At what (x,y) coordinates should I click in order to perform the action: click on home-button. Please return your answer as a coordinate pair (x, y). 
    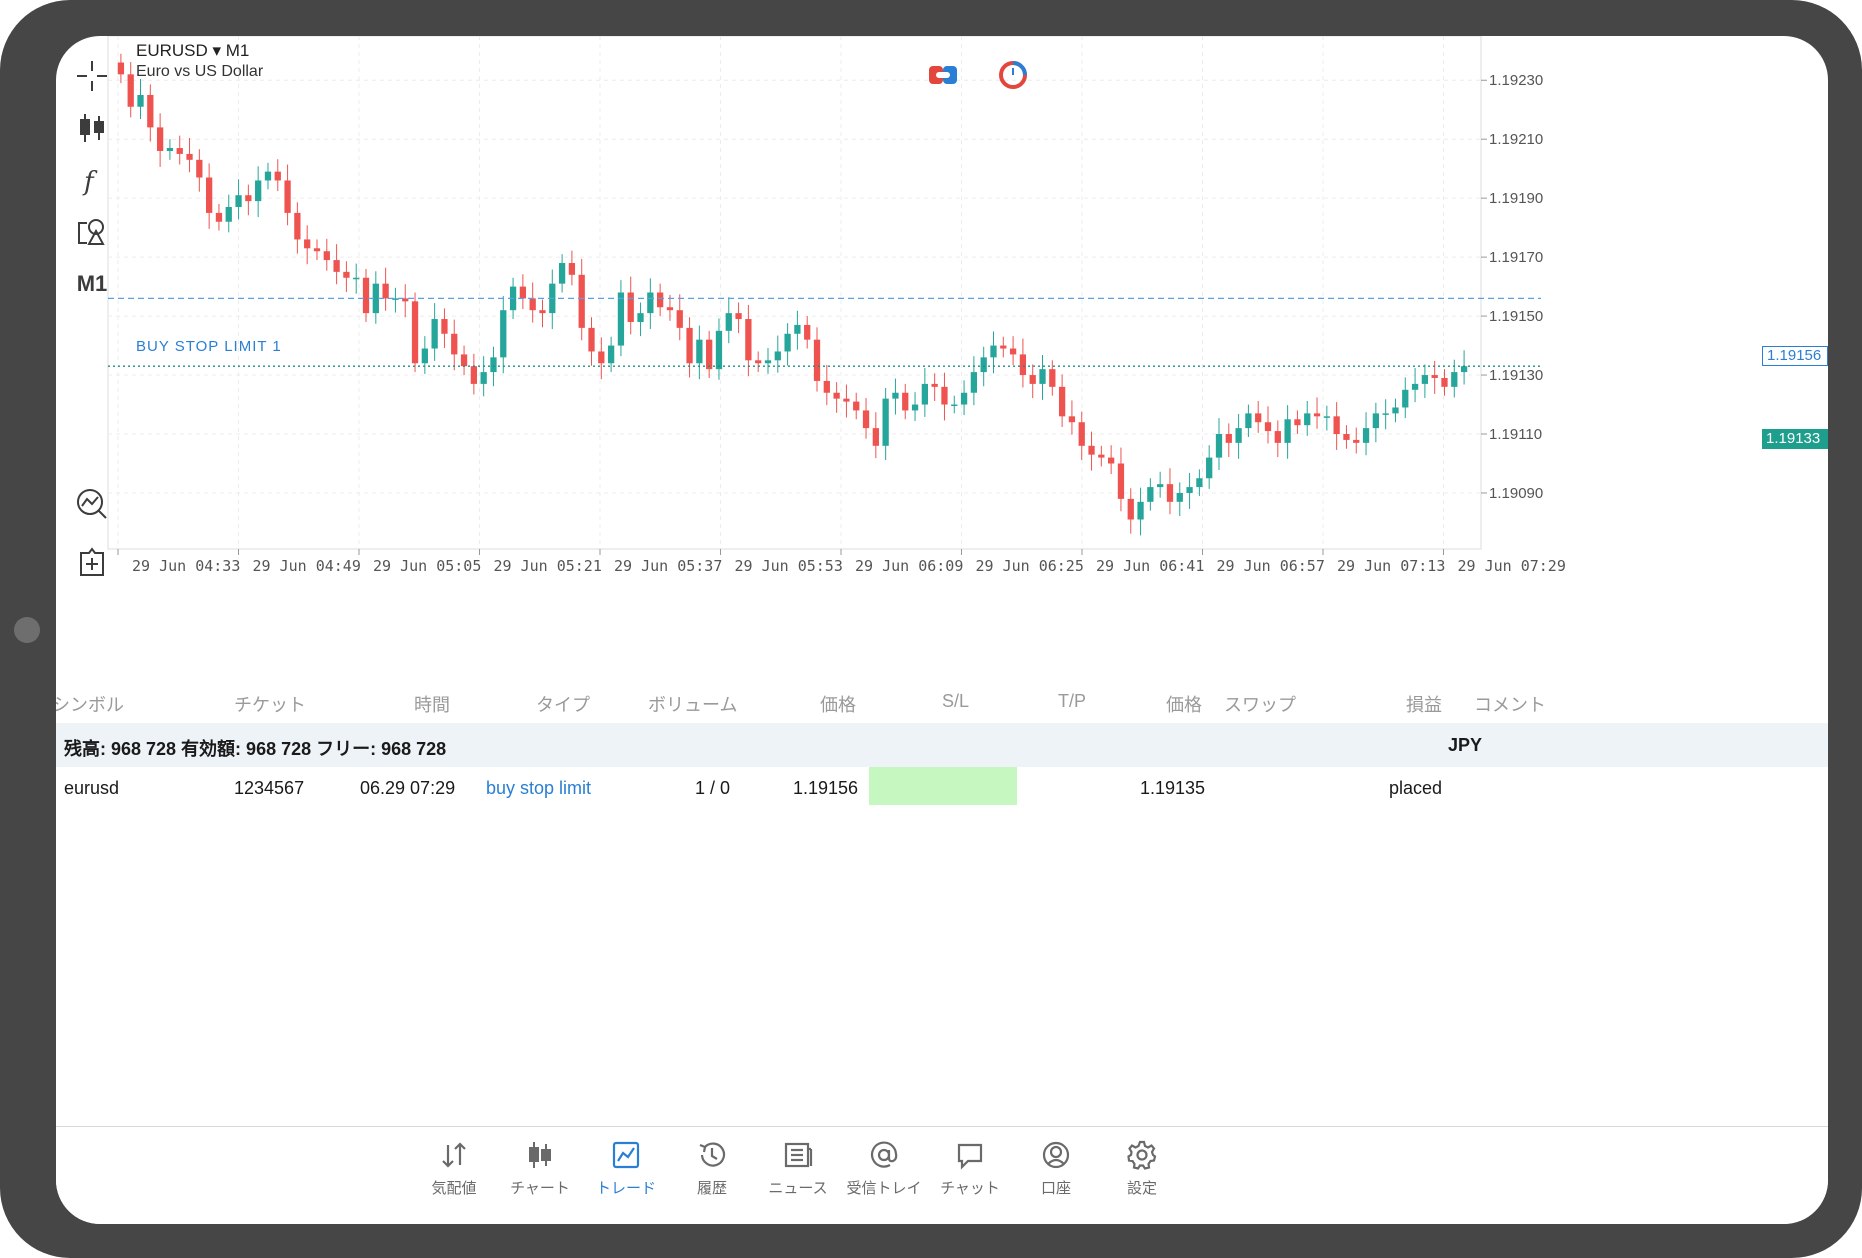
    Looking at the image, I should click on (27, 630).